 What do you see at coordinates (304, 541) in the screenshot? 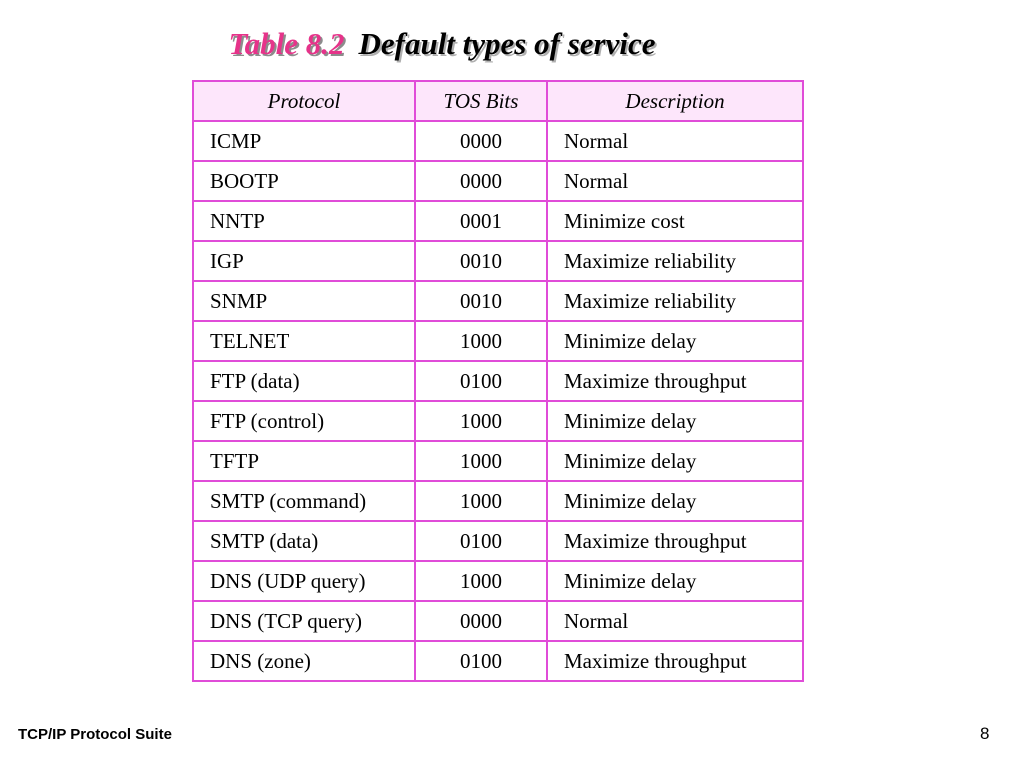
I see `protocol-cell: SMTP (data)` at bounding box center [304, 541].